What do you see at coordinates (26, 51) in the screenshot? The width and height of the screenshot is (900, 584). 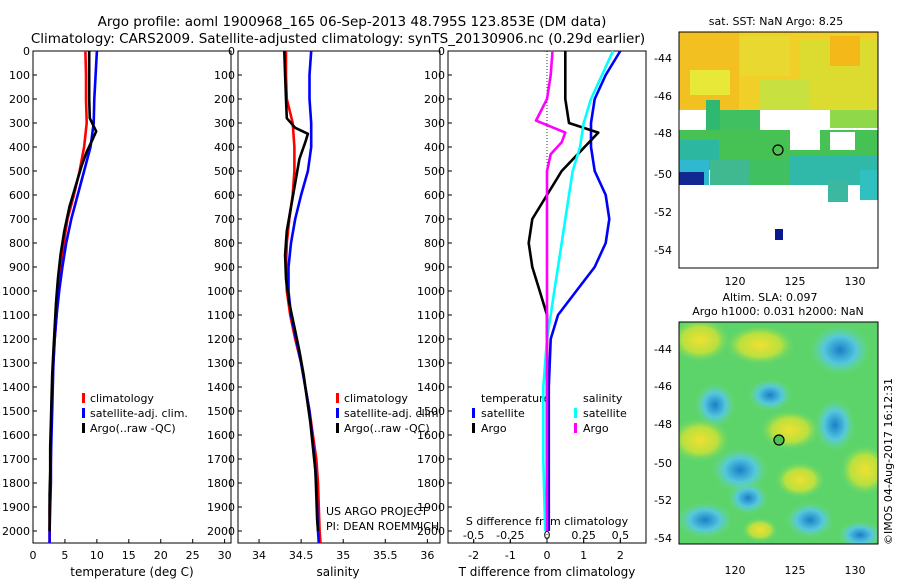 I see `y-tick-label: 0` at bounding box center [26, 51].